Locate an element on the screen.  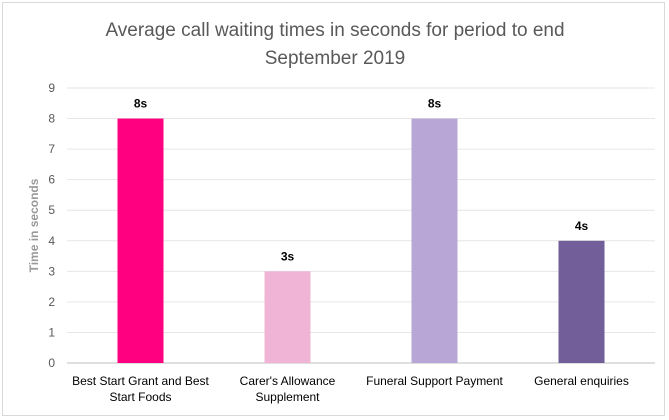
category-label: Carer's Allowance is located at coordinates (288, 381).